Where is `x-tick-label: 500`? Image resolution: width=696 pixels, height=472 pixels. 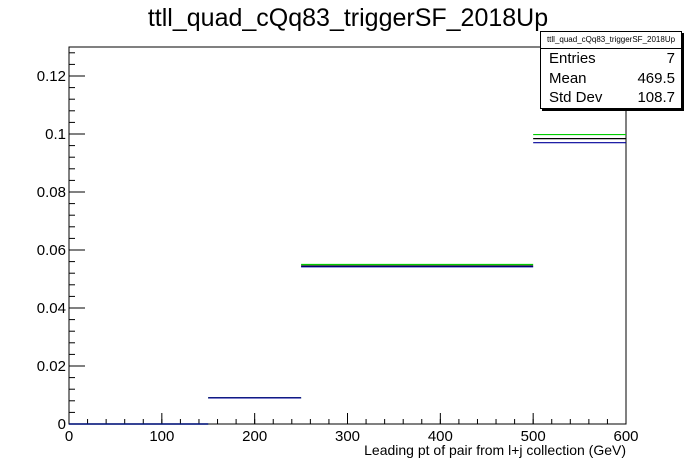
x-tick-label: 500 is located at coordinates (533, 436).